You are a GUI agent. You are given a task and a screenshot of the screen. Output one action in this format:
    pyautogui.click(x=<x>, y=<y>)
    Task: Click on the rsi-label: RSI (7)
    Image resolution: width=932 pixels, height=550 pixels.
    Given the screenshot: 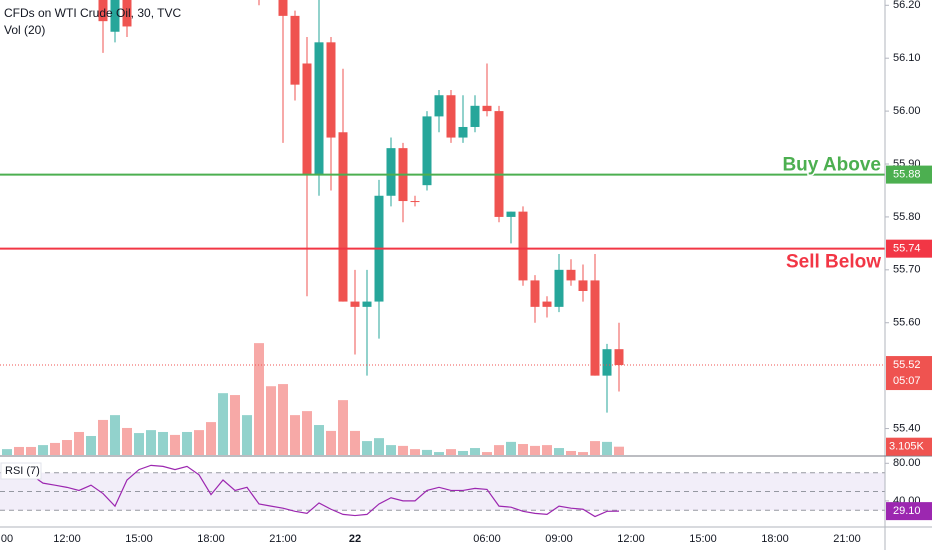 What is the action you would take?
    pyautogui.click(x=22, y=471)
    